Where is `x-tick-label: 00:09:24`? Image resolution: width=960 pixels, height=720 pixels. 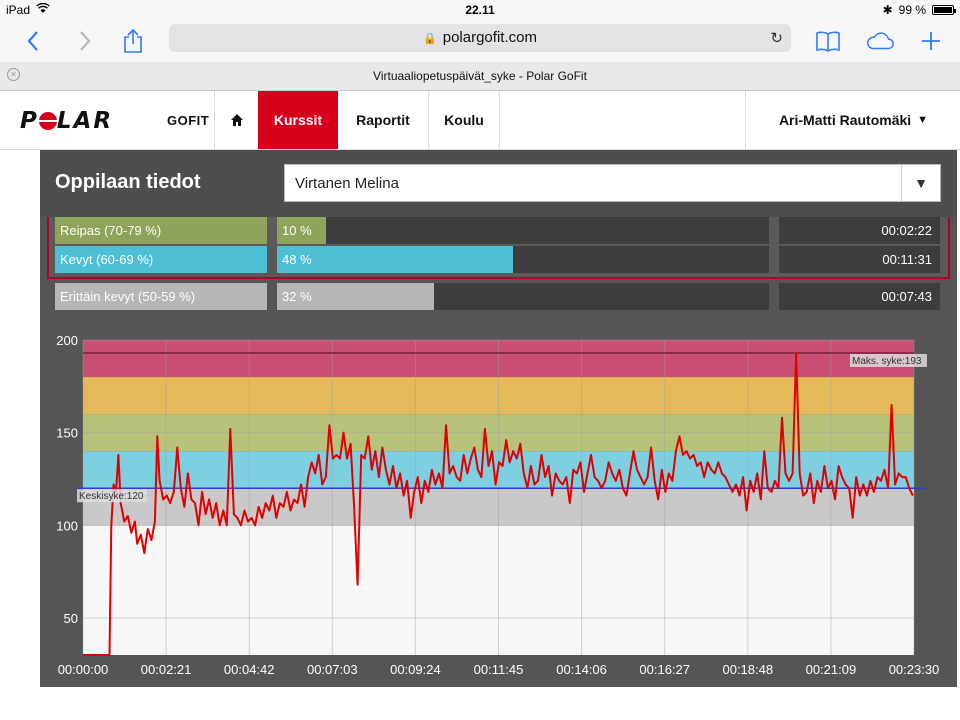 x-tick-label: 00:09:24 is located at coordinates (415, 669).